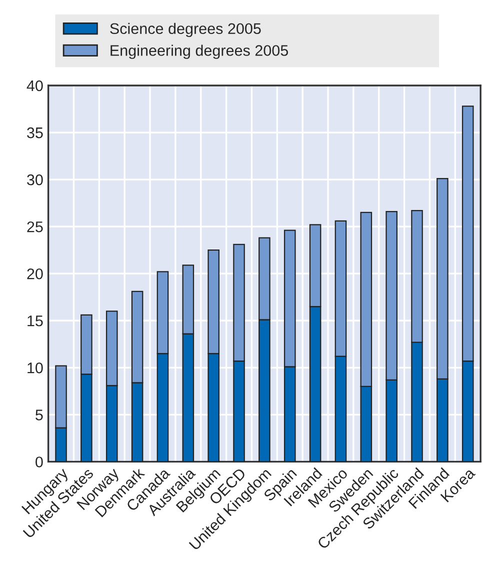  Describe the element at coordinates (199, 51) in the screenshot. I see `legend-label: Engineering degrees 2005` at that location.